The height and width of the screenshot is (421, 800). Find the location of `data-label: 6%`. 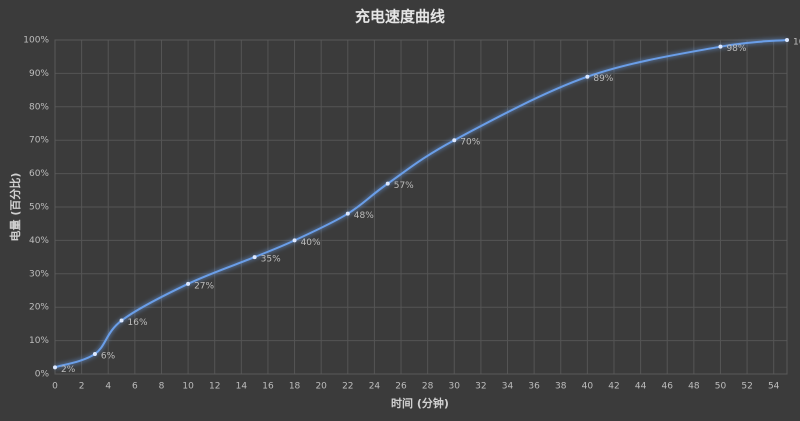

data-label: 6% is located at coordinates (108, 356).